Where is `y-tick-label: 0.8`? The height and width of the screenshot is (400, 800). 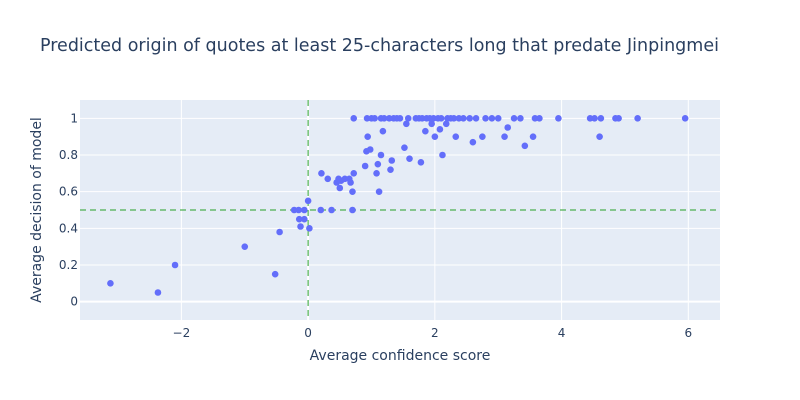 y-tick-label: 0.8 is located at coordinates (68, 155).